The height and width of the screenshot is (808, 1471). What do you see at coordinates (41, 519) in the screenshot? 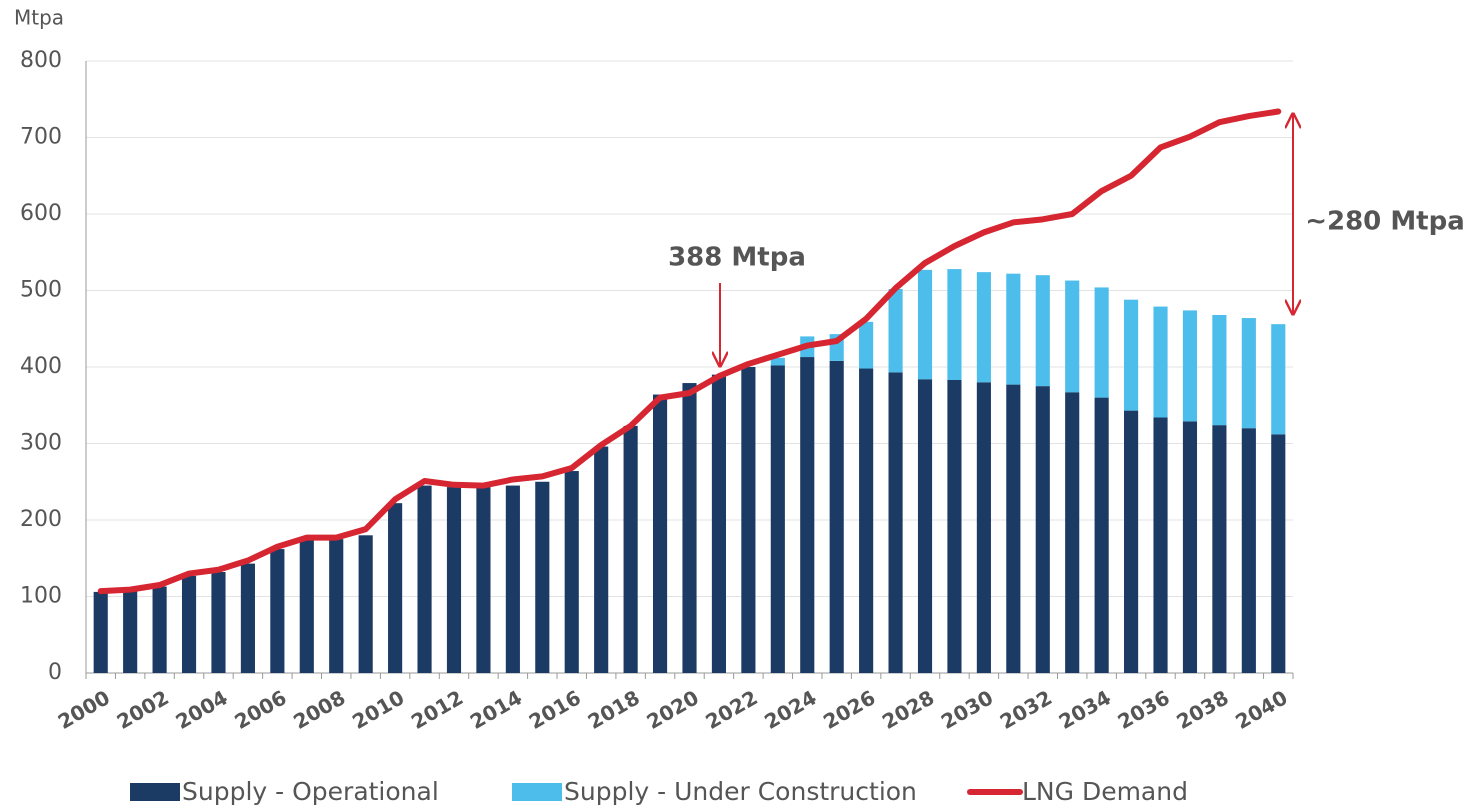
I see `y-tick-label: 200` at bounding box center [41, 519].